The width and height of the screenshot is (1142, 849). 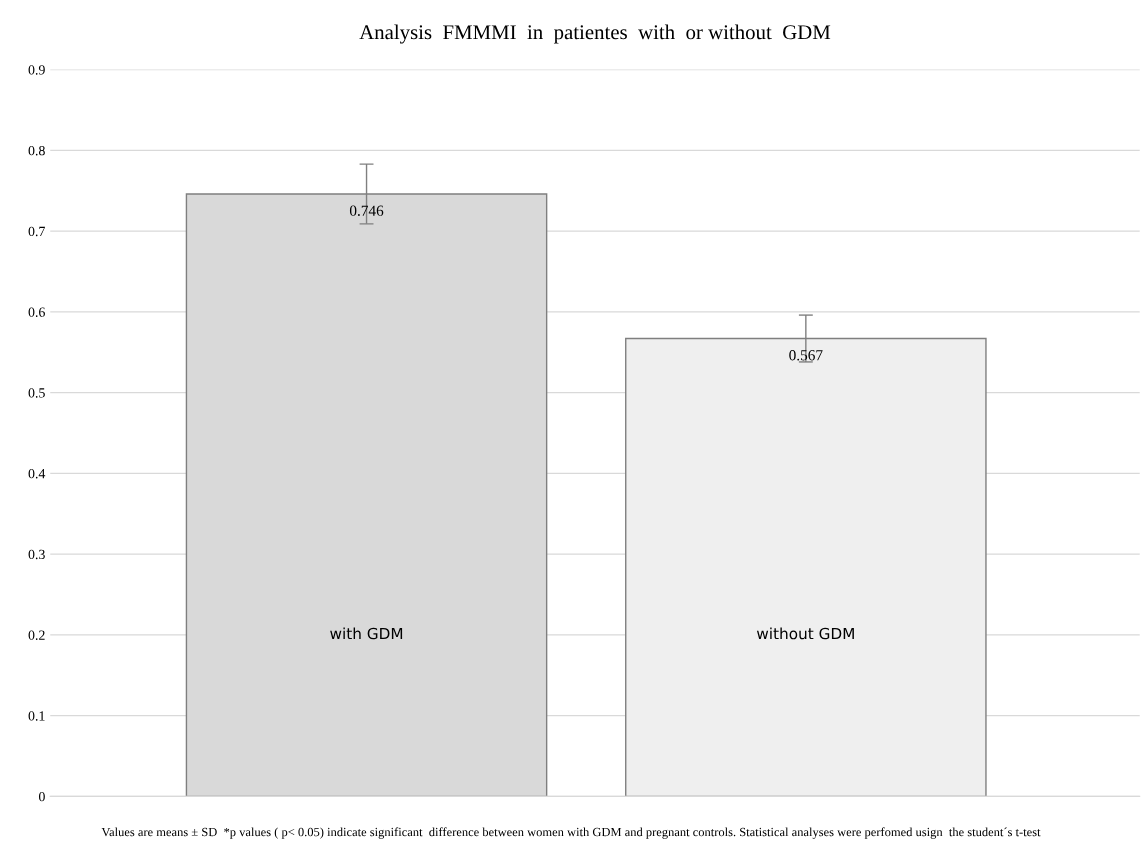 I want to click on y-tick-label: 0.1, so click(x=36, y=716).